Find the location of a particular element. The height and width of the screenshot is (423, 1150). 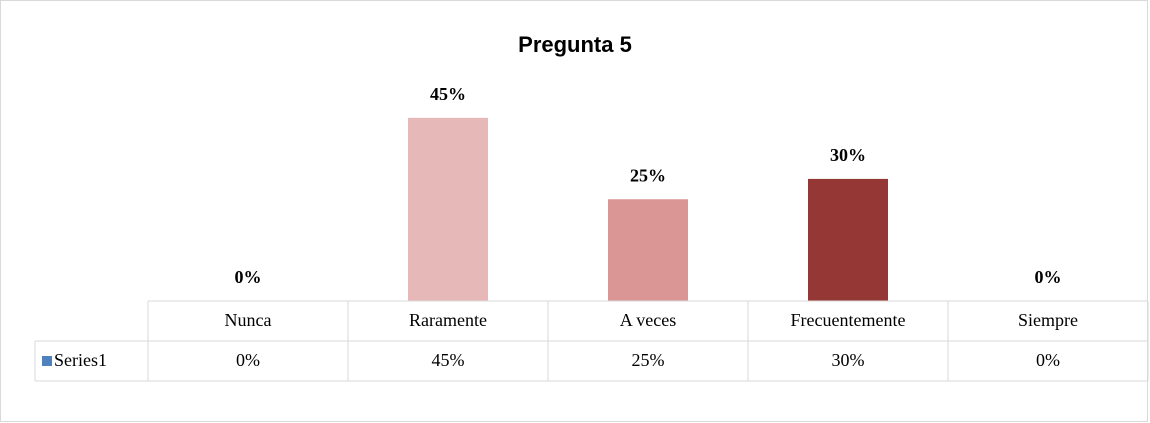

x-tick-label: Frecuentemente is located at coordinates (848, 320).